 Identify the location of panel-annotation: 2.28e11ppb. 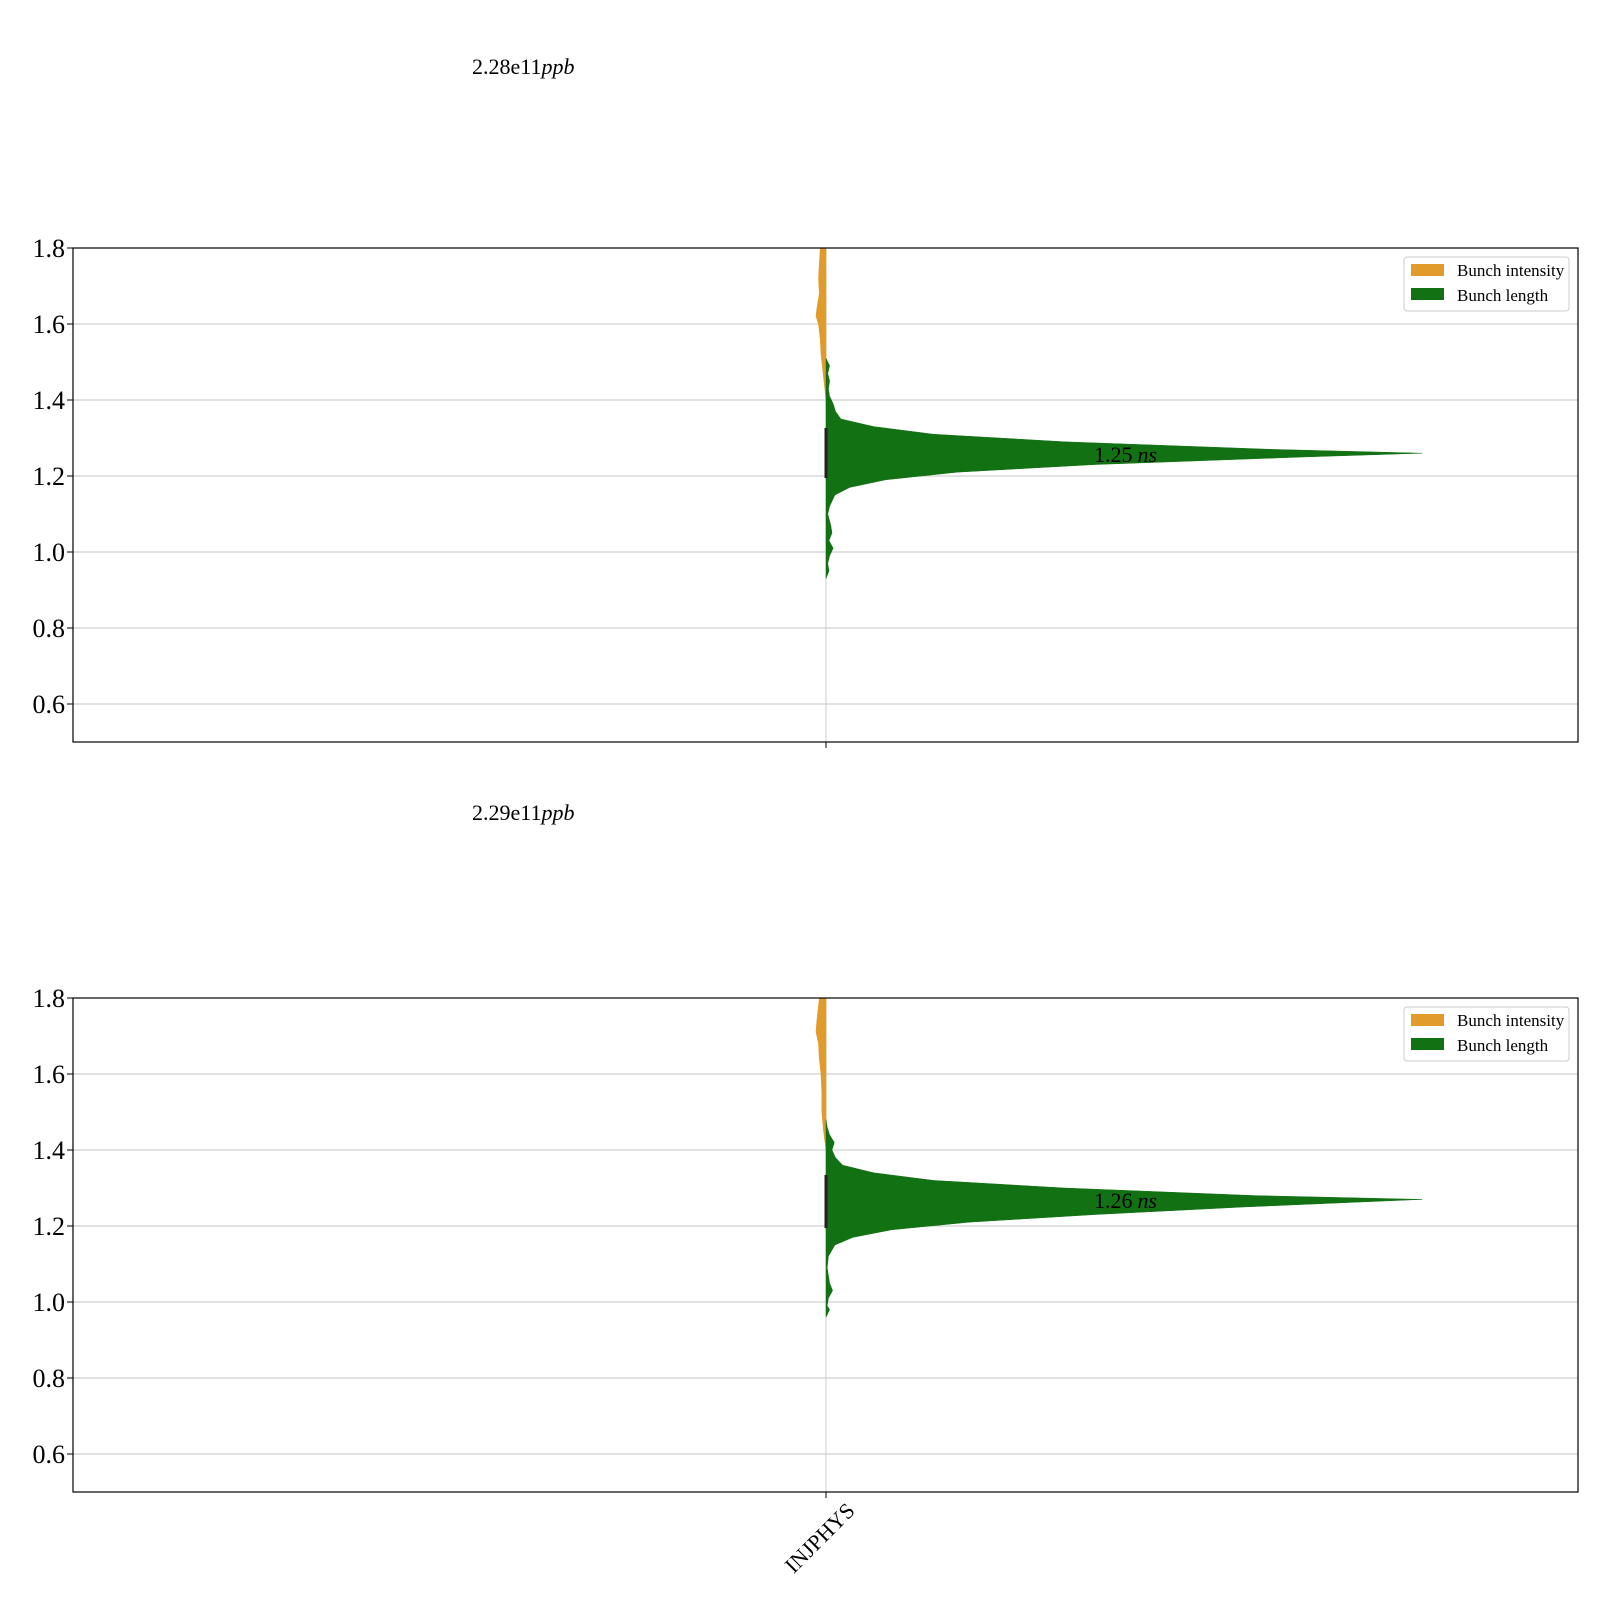
(523, 66).